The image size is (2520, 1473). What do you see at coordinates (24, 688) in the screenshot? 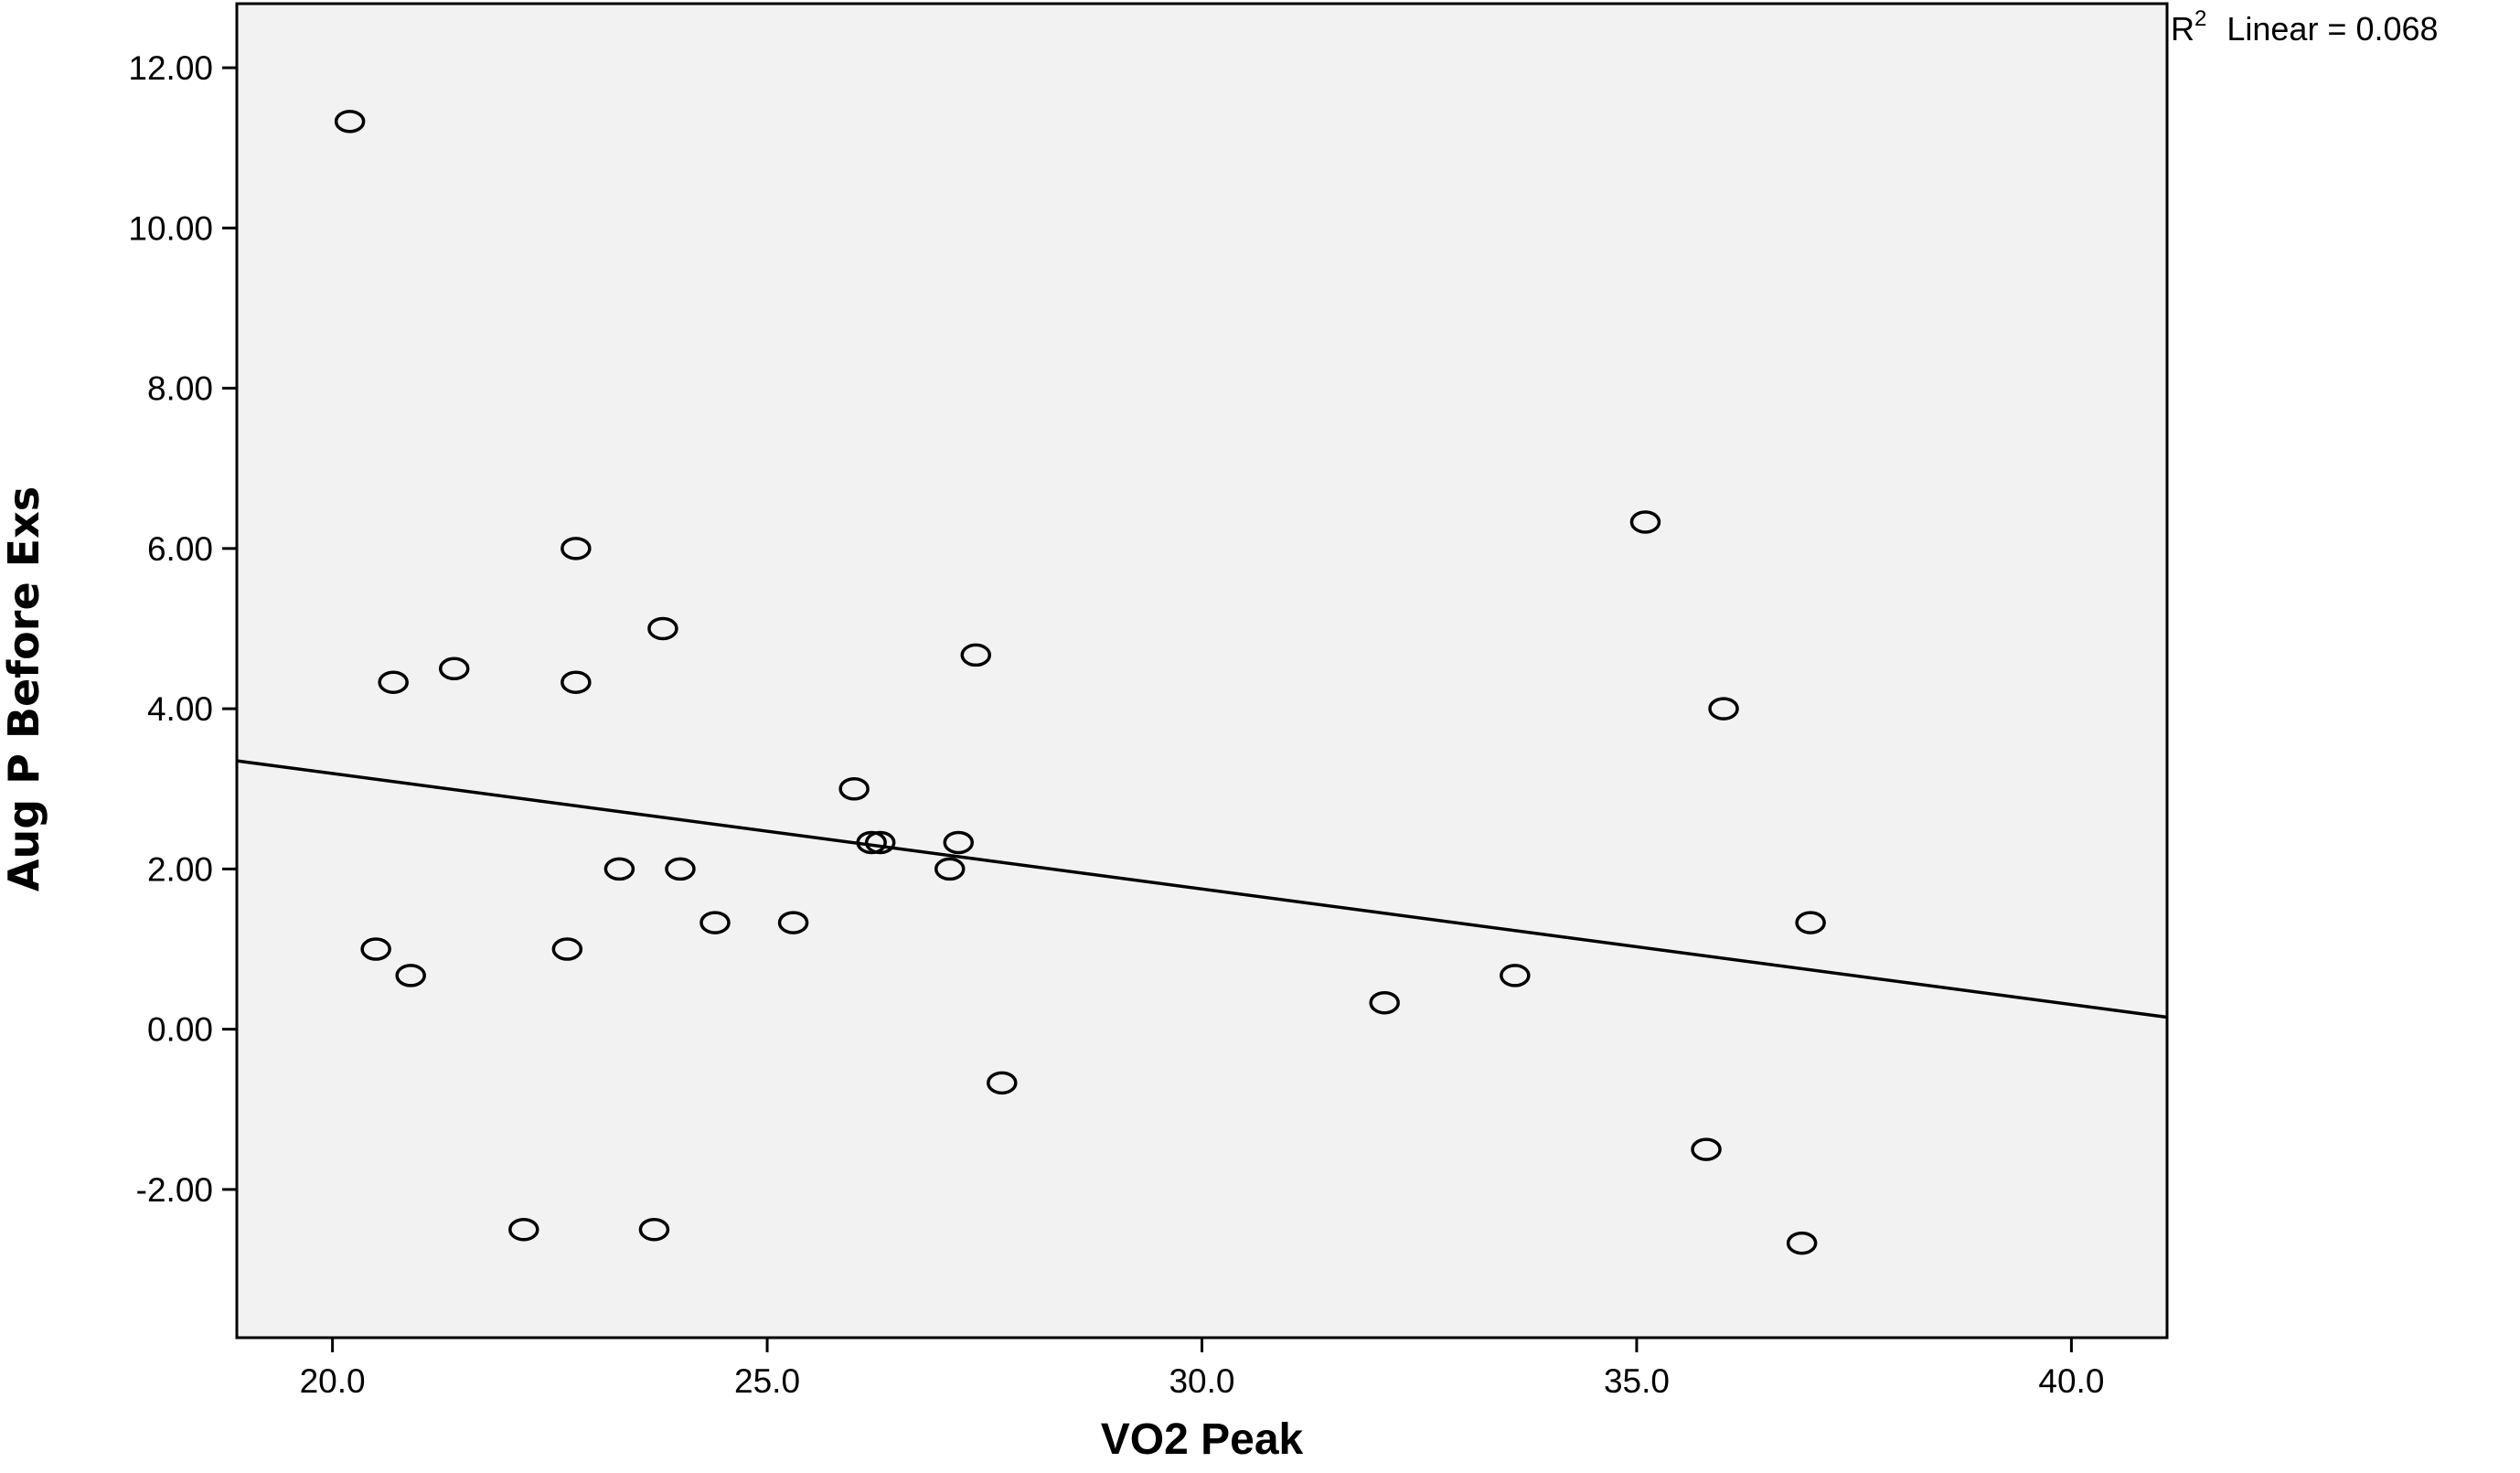
I see `y-axis-title: Aug P Before Exs` at bounding box center [24, 688].